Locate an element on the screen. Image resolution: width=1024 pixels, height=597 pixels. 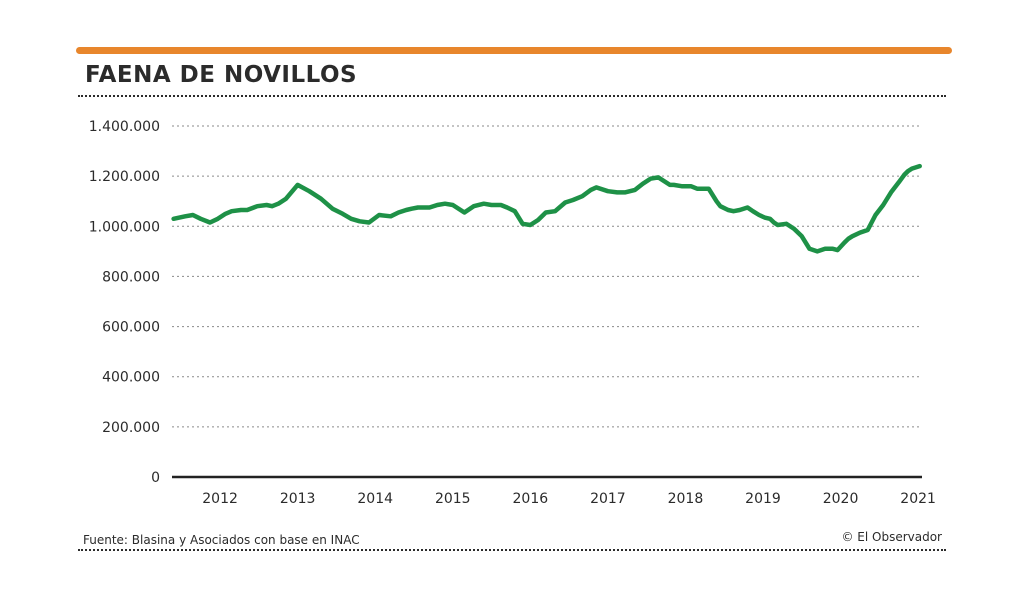
y-tick-label: 800.000 is located at coordinates (131, 277).